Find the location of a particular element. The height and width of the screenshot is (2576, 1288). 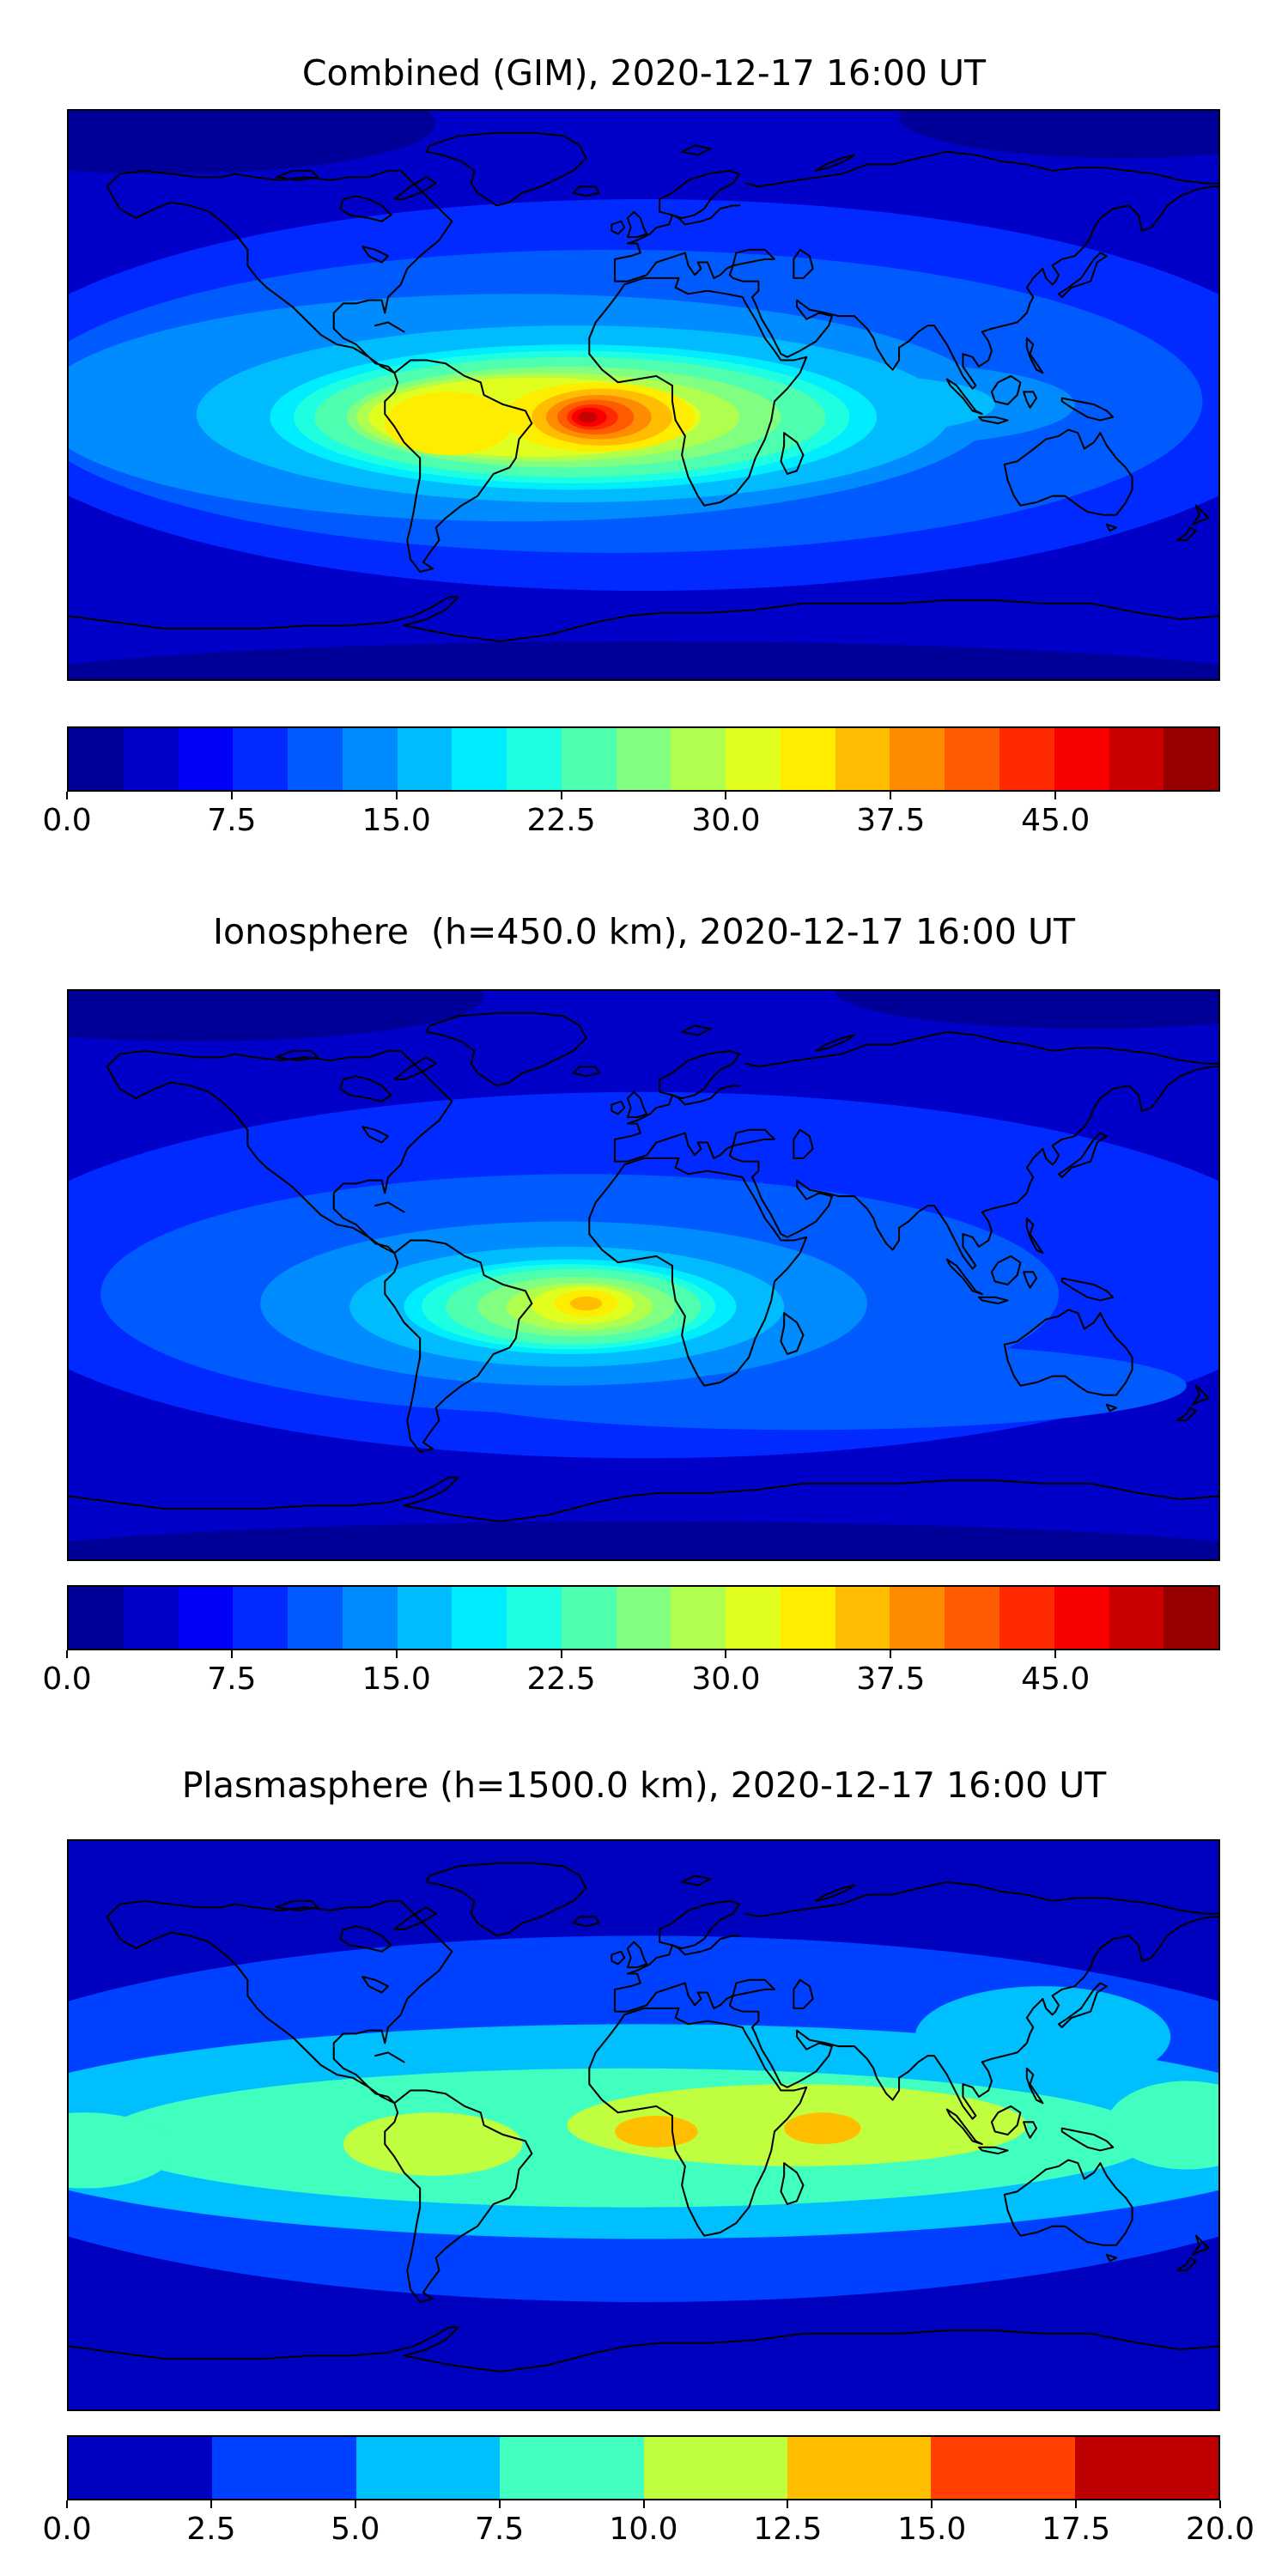

colorbar-tick-label: 12.5 is located at coordinates (788, 2529).